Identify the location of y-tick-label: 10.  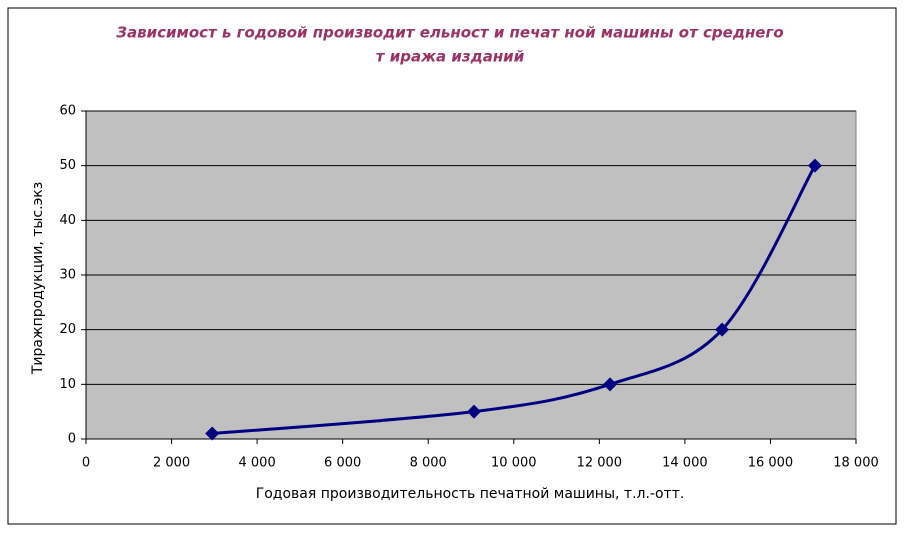
(67, 384).